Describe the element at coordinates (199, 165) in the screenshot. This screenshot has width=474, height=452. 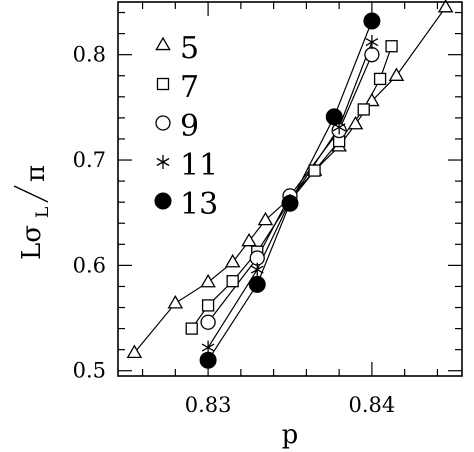
I see `legend-label-11: 11` at that location.